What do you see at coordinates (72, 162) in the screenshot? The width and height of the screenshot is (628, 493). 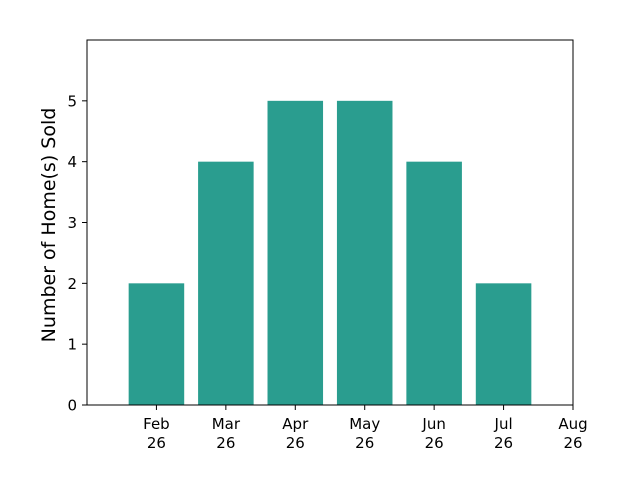 I see `y-tick-label: 4` at bounding box center [72, 162].